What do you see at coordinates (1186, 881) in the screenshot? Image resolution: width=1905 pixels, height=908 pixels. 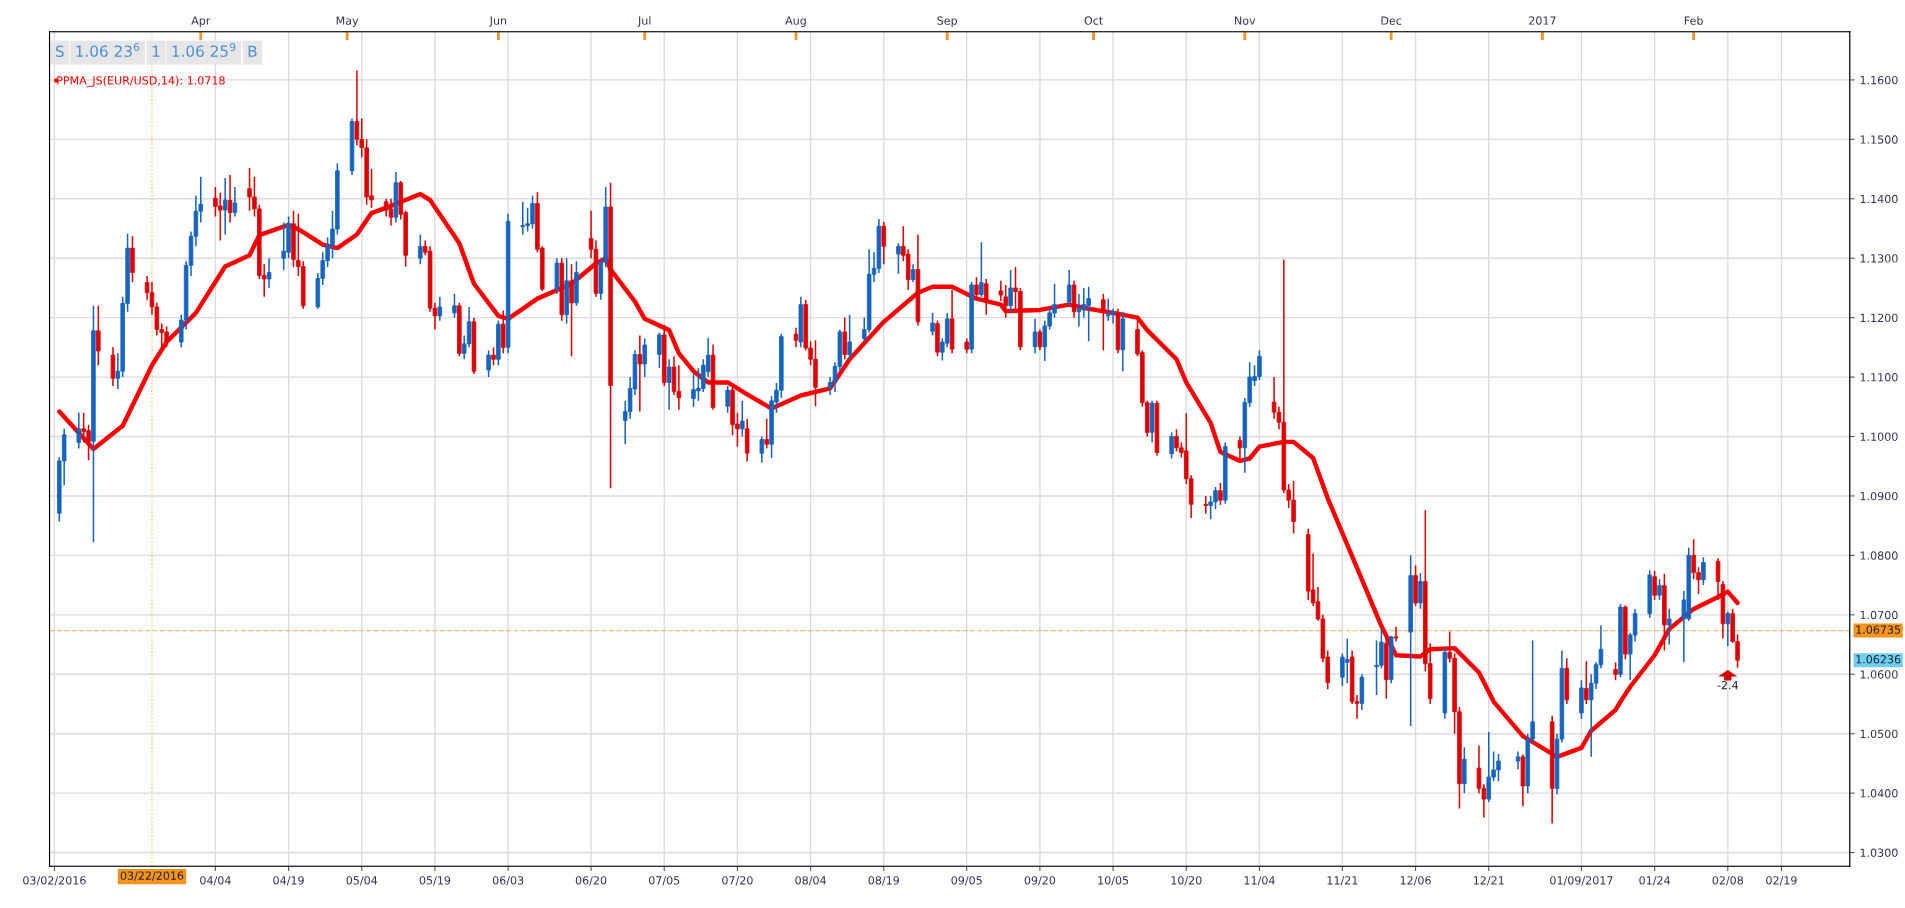 I see `x-tick-label: 10/20` at bounding box center [1186, 881].